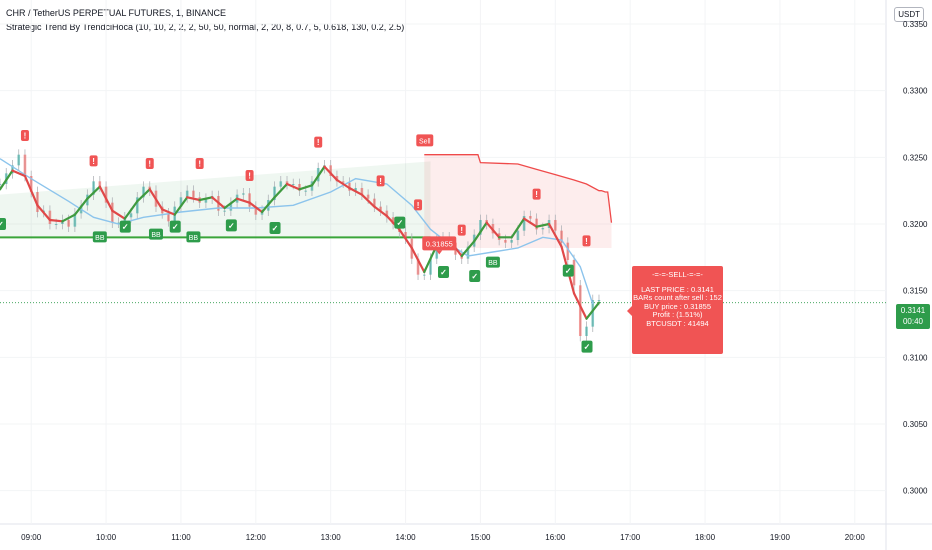 The width and height of the screenshot is (932, 550). Describe the element at coordinates (915, 91) in the screenshot. I see `price-tick-label: 0.3300` at that location.